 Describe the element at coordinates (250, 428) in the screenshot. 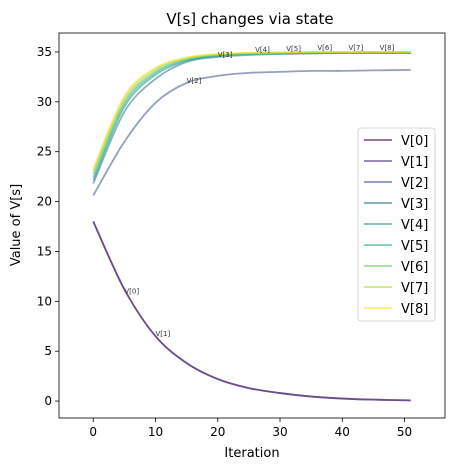

I see `x-axis: 0 10 20 30 40 50` at that location.